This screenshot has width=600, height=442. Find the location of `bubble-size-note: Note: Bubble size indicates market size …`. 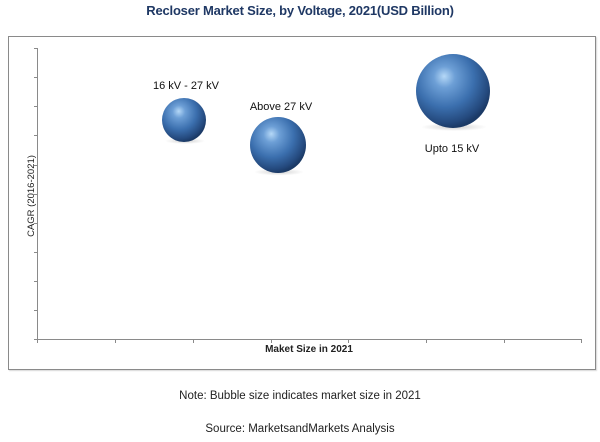

bubble-size-note: Note: Bubble size indicates market size … is located at coordinates (300, 396).